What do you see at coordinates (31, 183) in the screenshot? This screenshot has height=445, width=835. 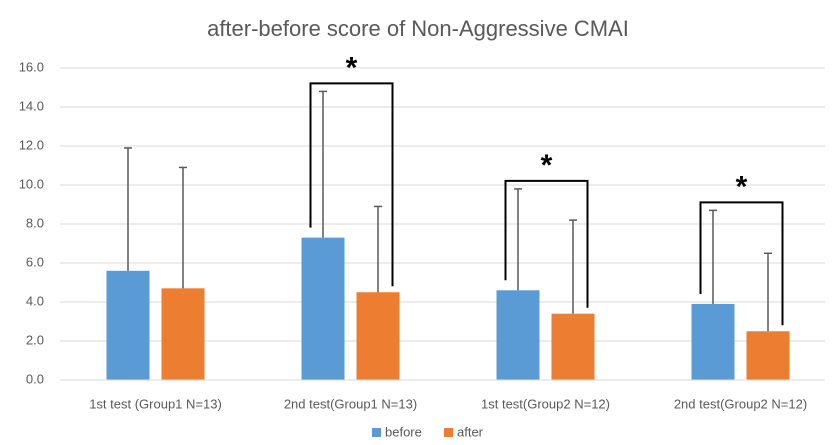 I see `y-tick-label: 10.0` at bounding box center [31, 183].